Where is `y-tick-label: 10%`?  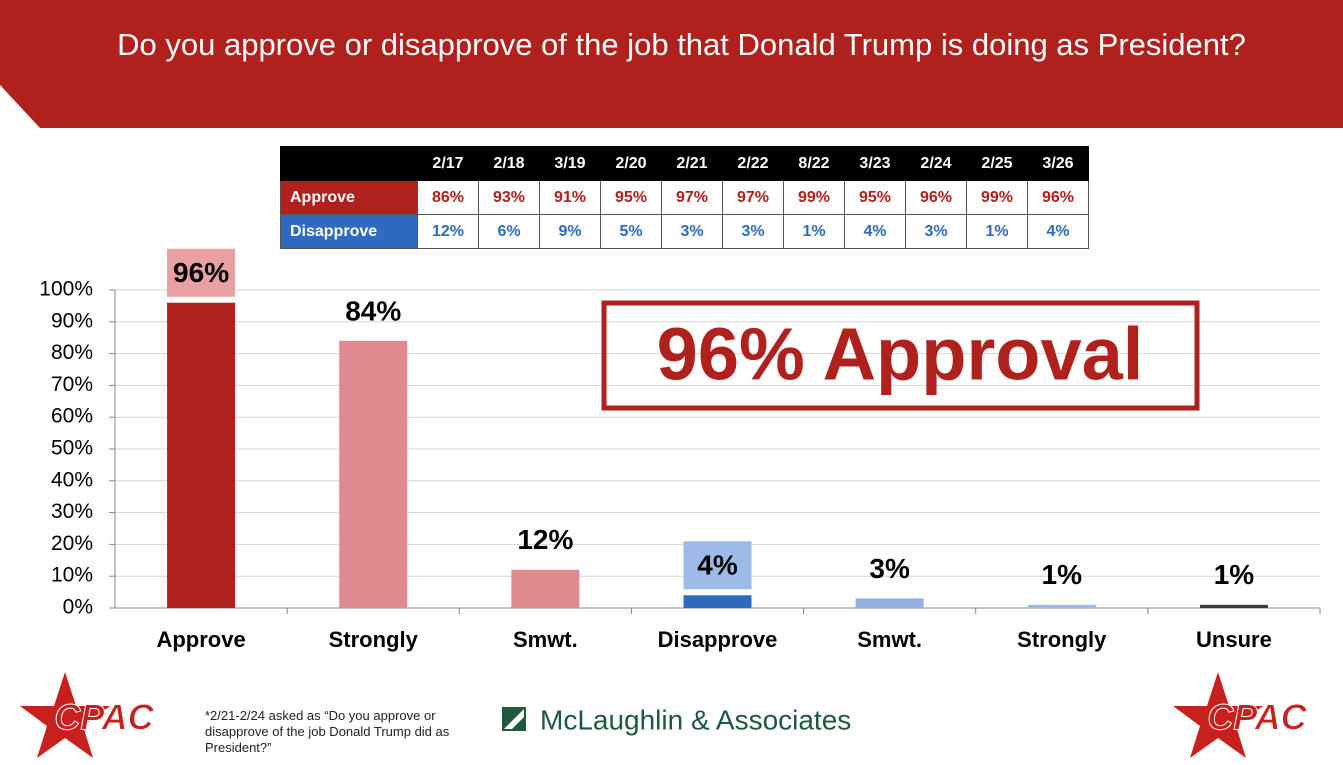 y-tick-label: 10% is located at coordinates (72, 575).